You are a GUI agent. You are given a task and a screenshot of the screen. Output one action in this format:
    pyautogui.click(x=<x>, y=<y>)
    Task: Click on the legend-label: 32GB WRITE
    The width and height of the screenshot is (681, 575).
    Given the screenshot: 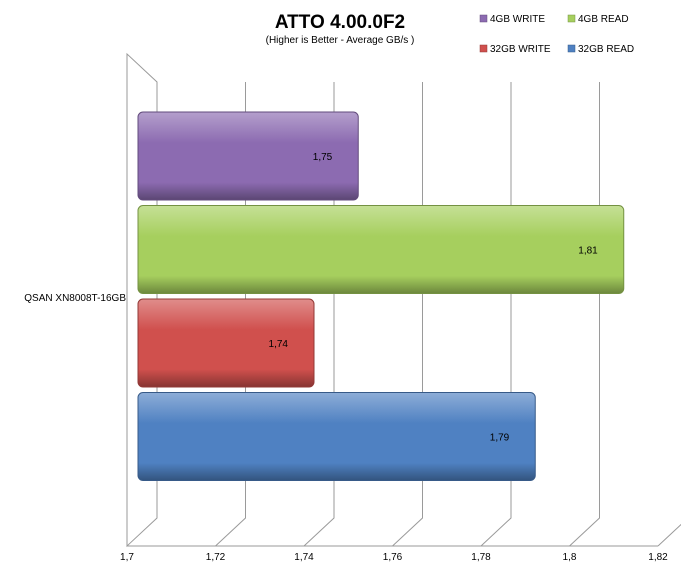 What is the action you would take?
    pyautogui.click(x=520, y=49)
    